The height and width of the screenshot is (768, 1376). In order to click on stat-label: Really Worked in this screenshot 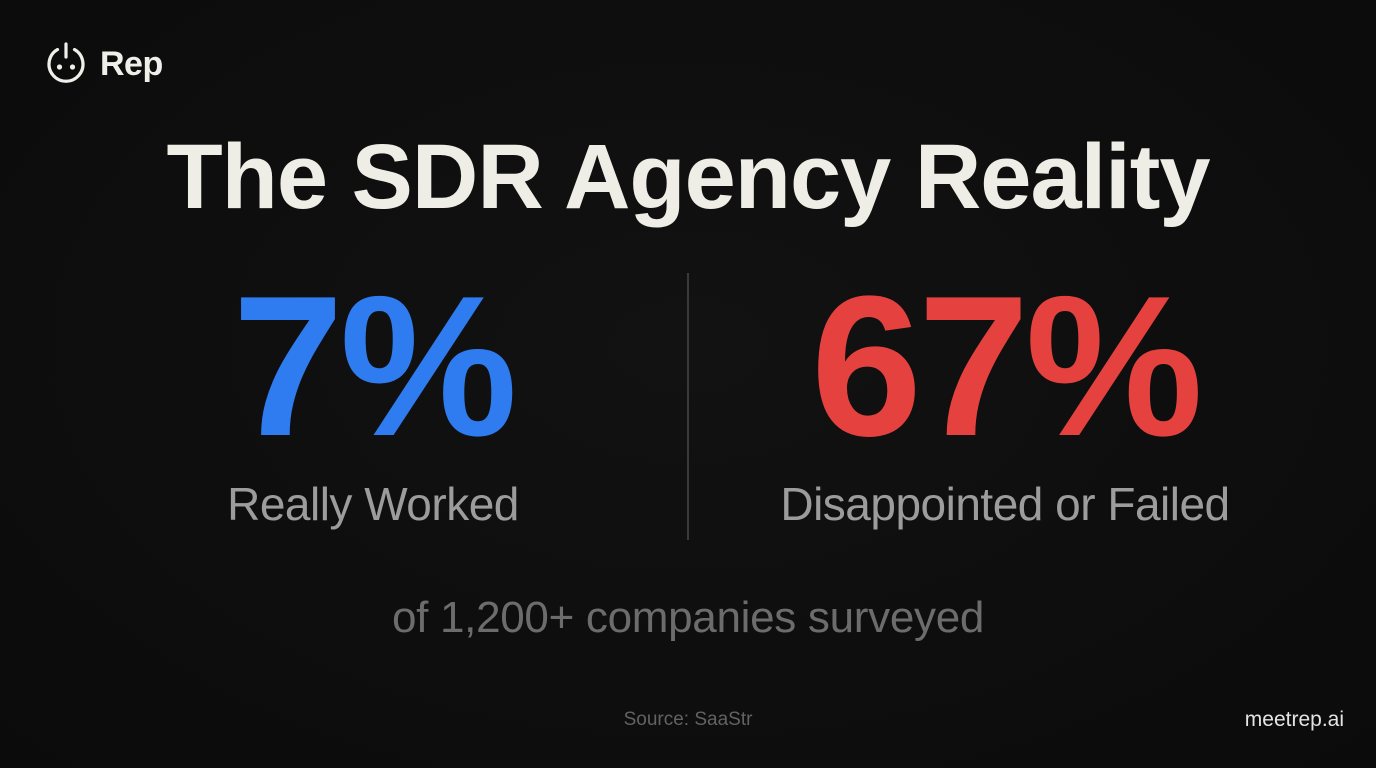, I will do `click(373, 504)`.